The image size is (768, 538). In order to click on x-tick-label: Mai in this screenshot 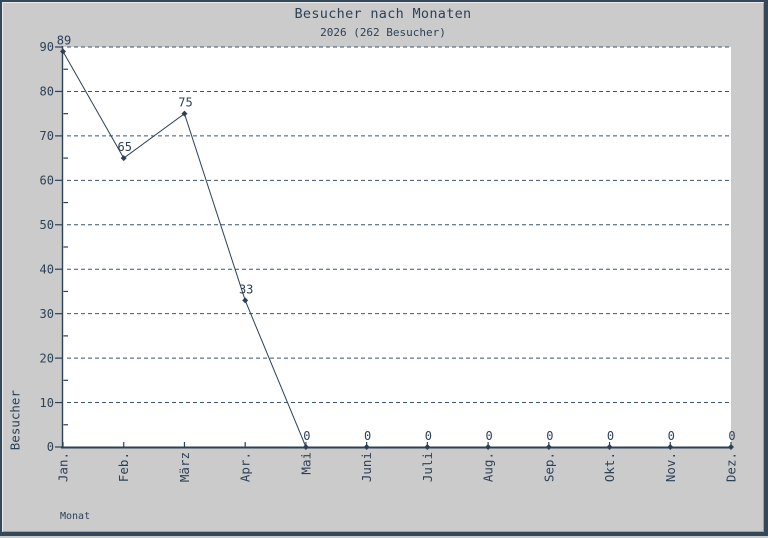, I will do `click(305, 463)`.